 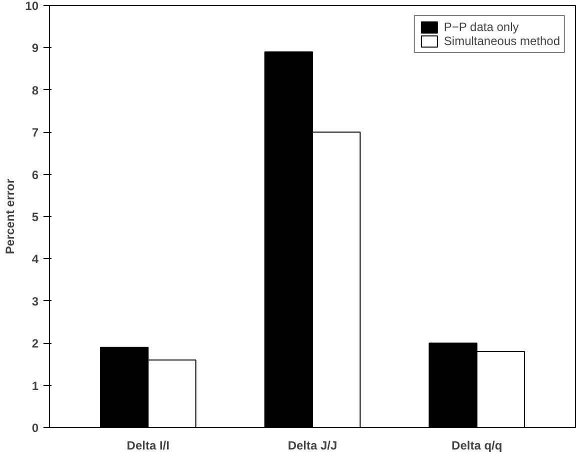 I want to click on y-tick-label: 8, so click(x=35, y=90).